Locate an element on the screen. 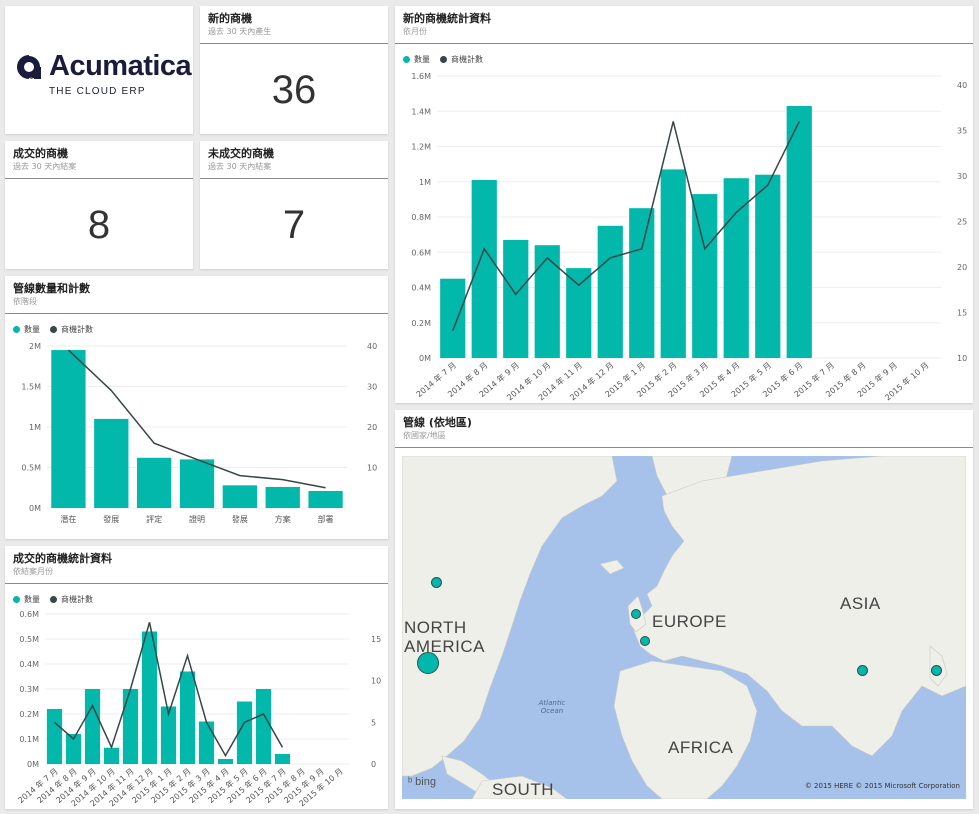 The width and height of the screenshot is (979, 814). bing-text: bing is located at coordinates (425, 782).